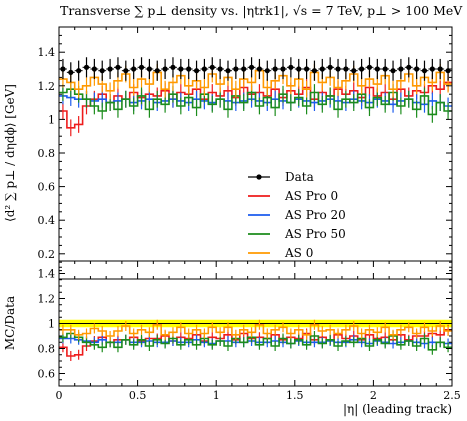  I want to click on legend-label-as-0: AS 0, so click(298, 253).